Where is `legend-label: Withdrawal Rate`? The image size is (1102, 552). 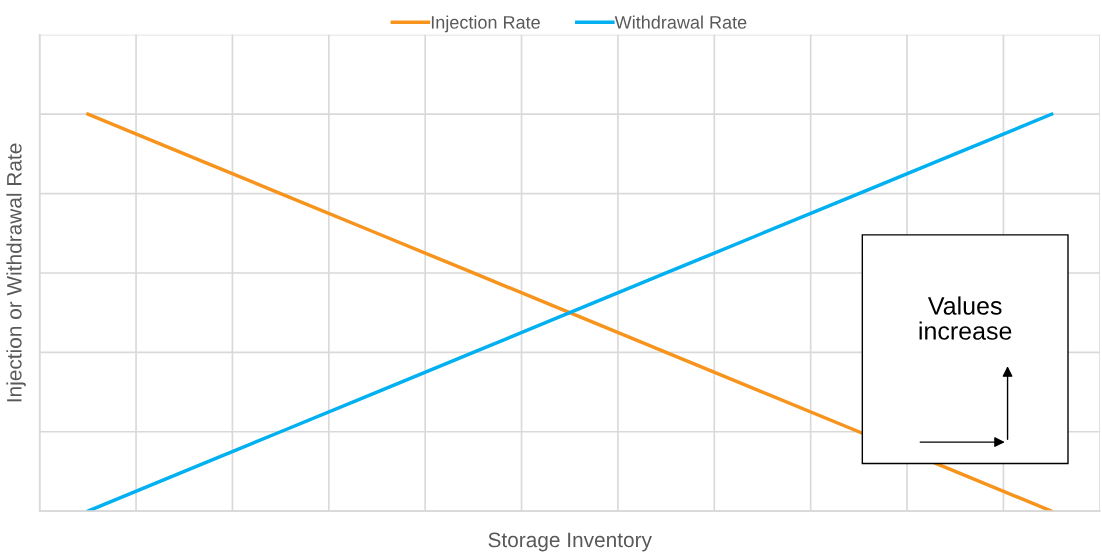
legend-label: Withdrawal Rate is located at coordinates (680, 22).